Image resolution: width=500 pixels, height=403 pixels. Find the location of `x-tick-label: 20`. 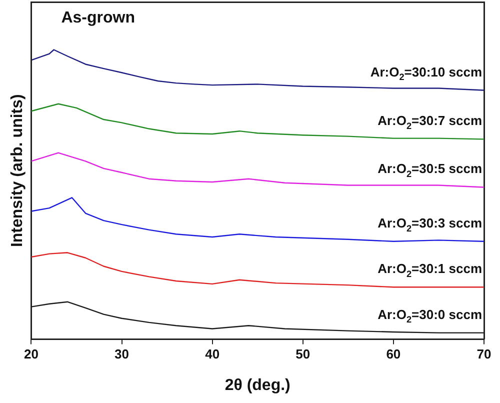

x-tick-label: 20 is located at coordinates (31, 354).